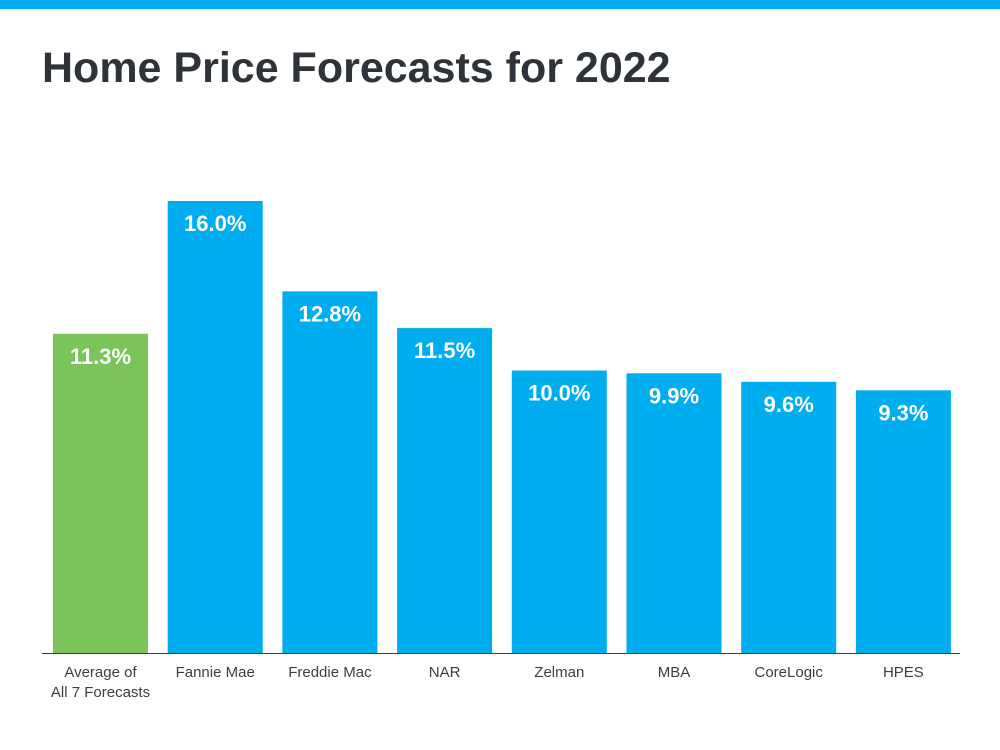 Image resolution: width=1000 pixels, height=750 pixels. Describe the element at coordinates (674, 395) in the screenshot. I see `data-label-5: 9.9%` at that location.